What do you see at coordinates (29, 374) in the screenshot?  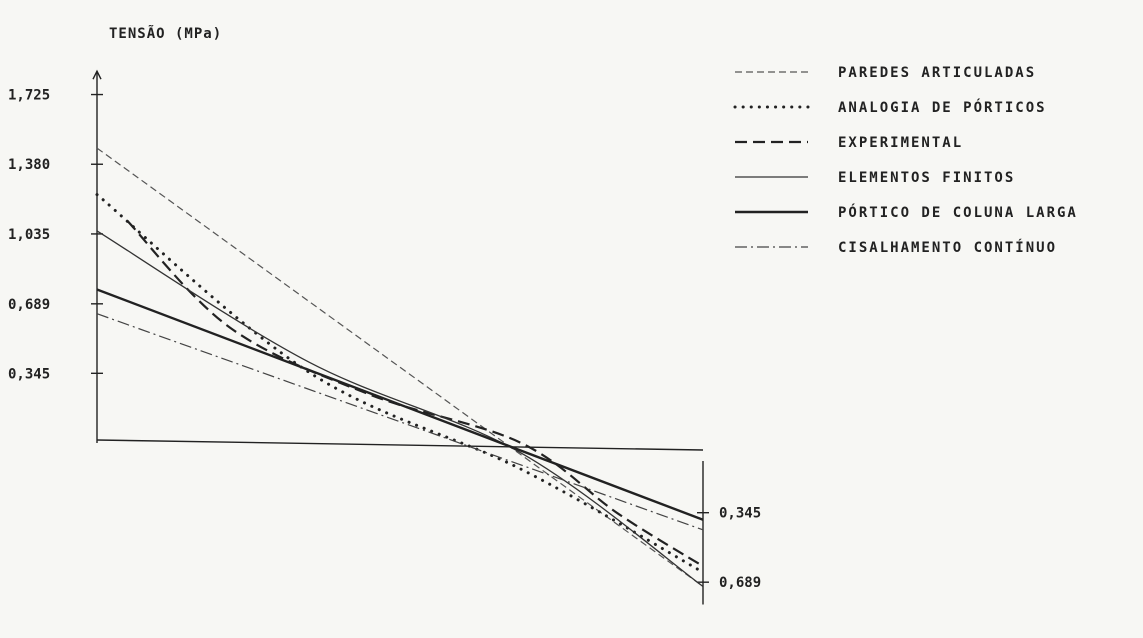 I see `y-tick-label-left: 0,345` at bounding box center [29, 374].